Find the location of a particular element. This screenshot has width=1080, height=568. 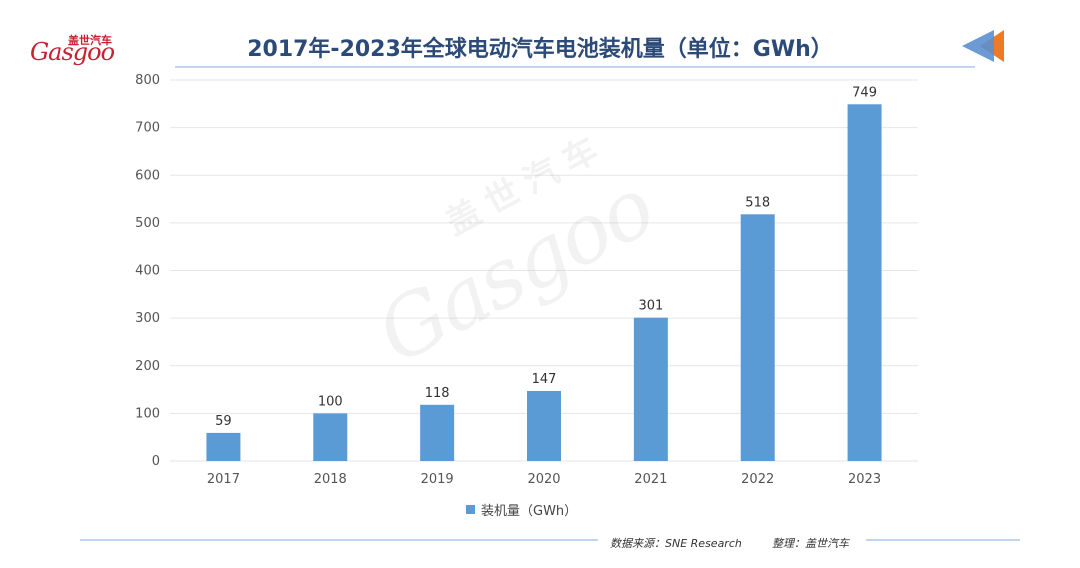

y-tick-label: 100 is located at coordinates (147, 413).